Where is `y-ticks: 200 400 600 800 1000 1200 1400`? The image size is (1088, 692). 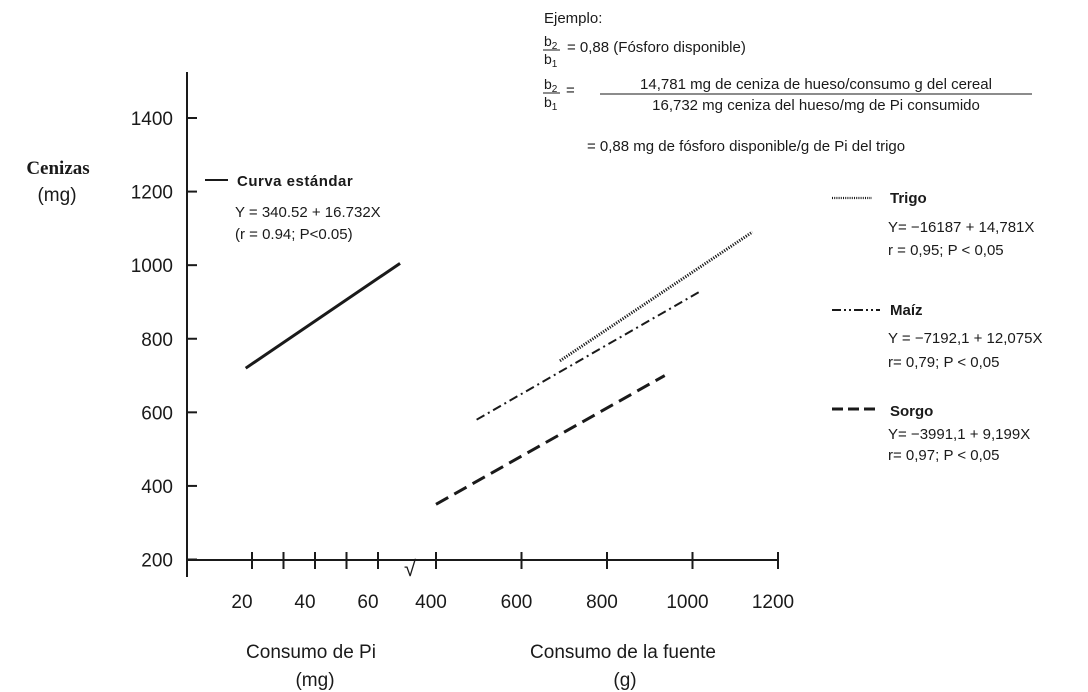
y-ticks: 200 400 600 800 1000 1200 1400 is located at coordinates (164, 340).